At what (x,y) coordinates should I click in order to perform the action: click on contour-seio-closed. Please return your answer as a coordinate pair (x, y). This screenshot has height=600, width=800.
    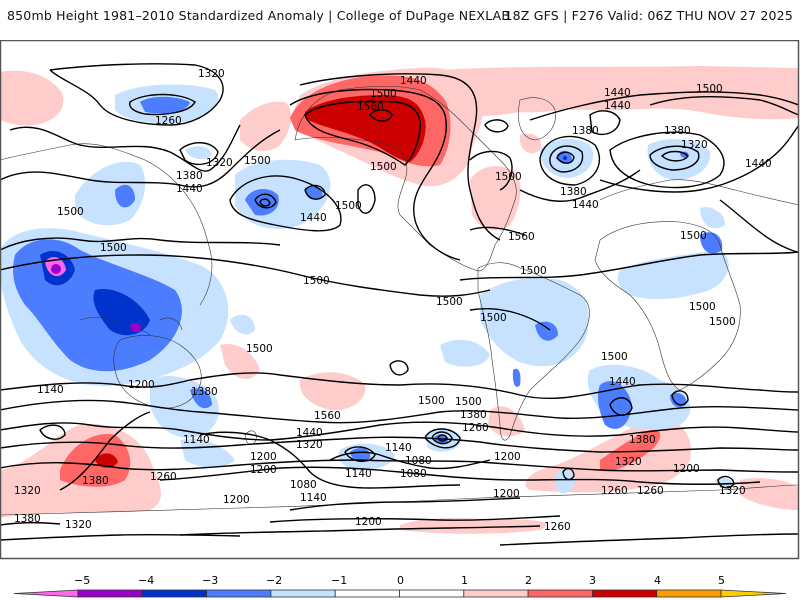
    Looking at the image, I should click on (726, 482).